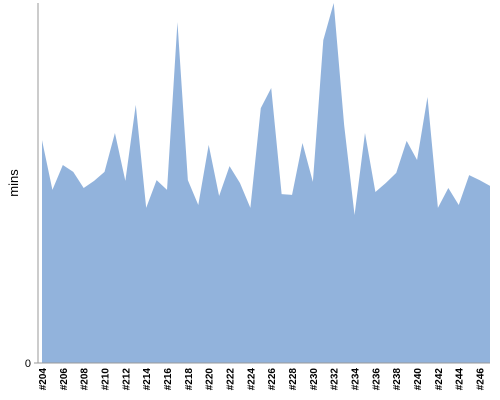 This screenshot has height=400, width=500. I want to click on x-tick-label: #234, so click(356, 379).